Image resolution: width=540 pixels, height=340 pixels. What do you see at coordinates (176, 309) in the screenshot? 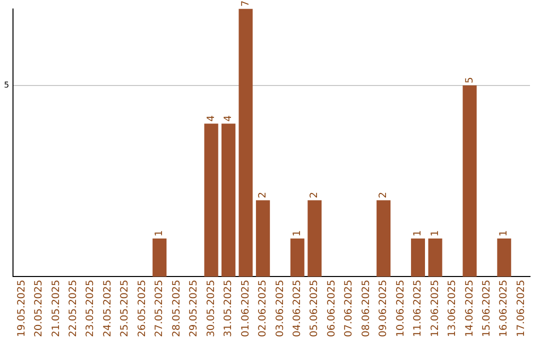
I see `x-tick-label: 28.05.2025` at bounding box center [176, 309].